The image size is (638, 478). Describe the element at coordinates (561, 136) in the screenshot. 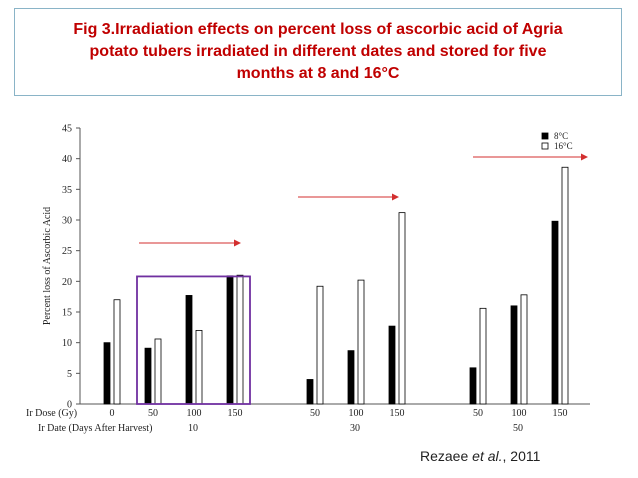

I see `legend-entry: 8°C` at that location.